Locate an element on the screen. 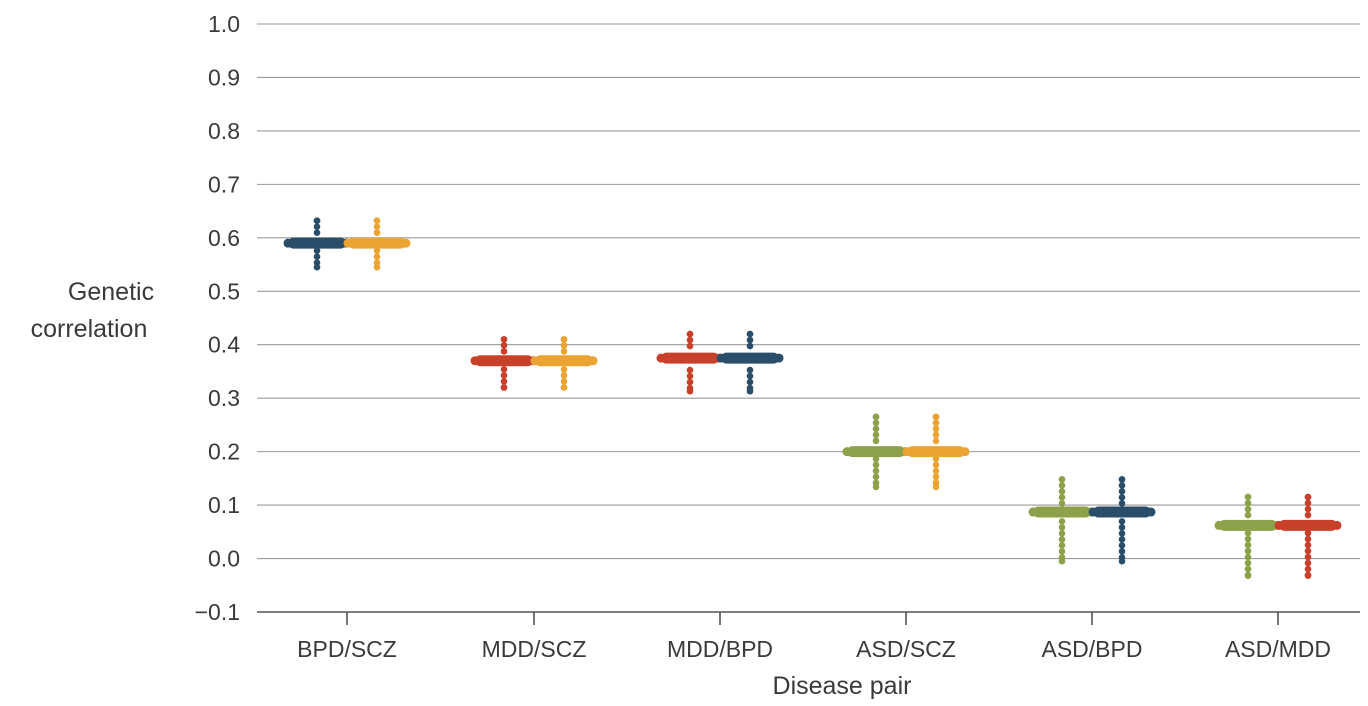  x-tick-label: MDD/BPD is located at coordinates (720, 649).